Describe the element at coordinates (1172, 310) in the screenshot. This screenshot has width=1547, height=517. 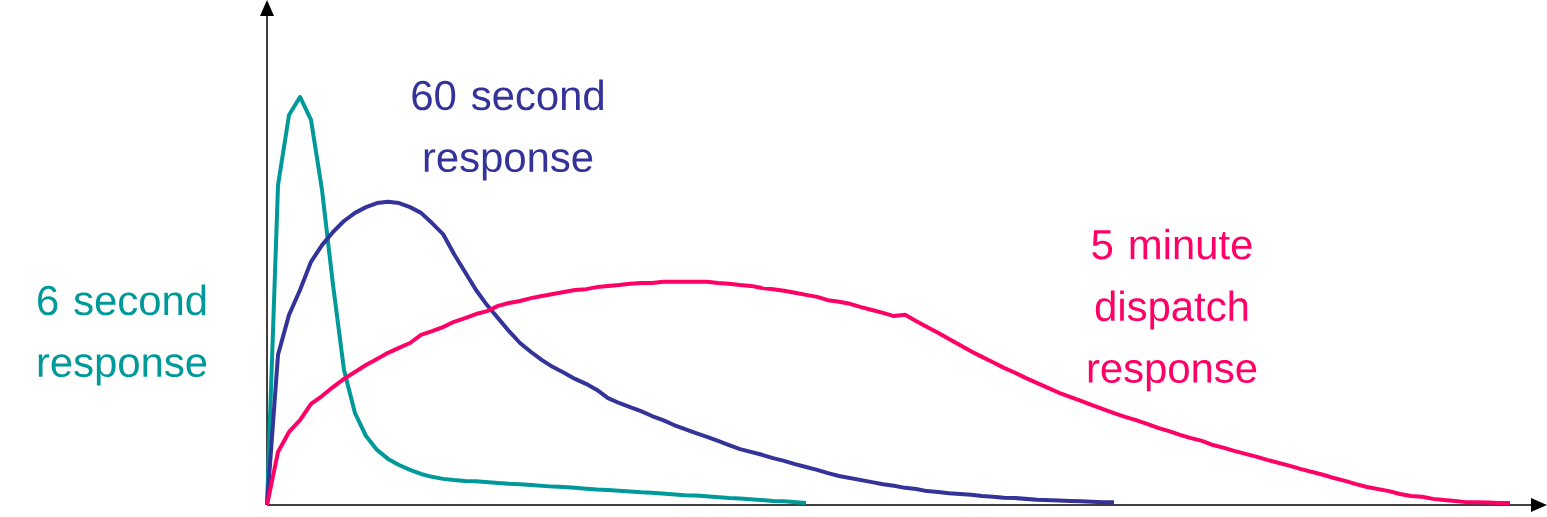
I see `series-label: 5 minute dispatch response` at that location.